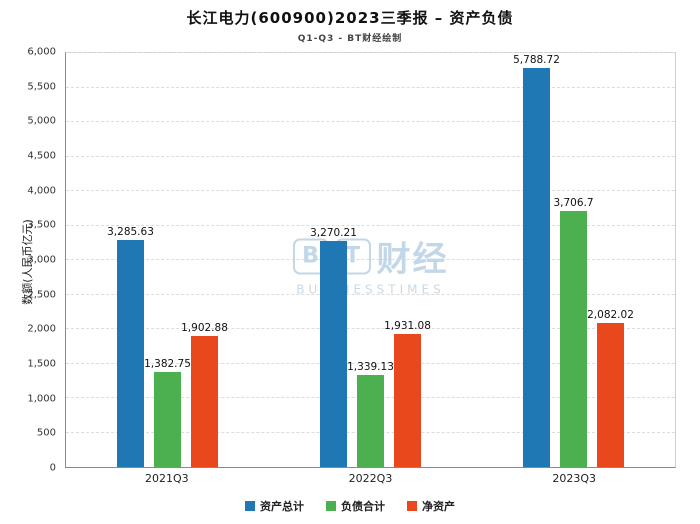 The height and width of the screenshot is (524, 700). I want to click on bar-with-label: 2,082.02, so click(610, 260).